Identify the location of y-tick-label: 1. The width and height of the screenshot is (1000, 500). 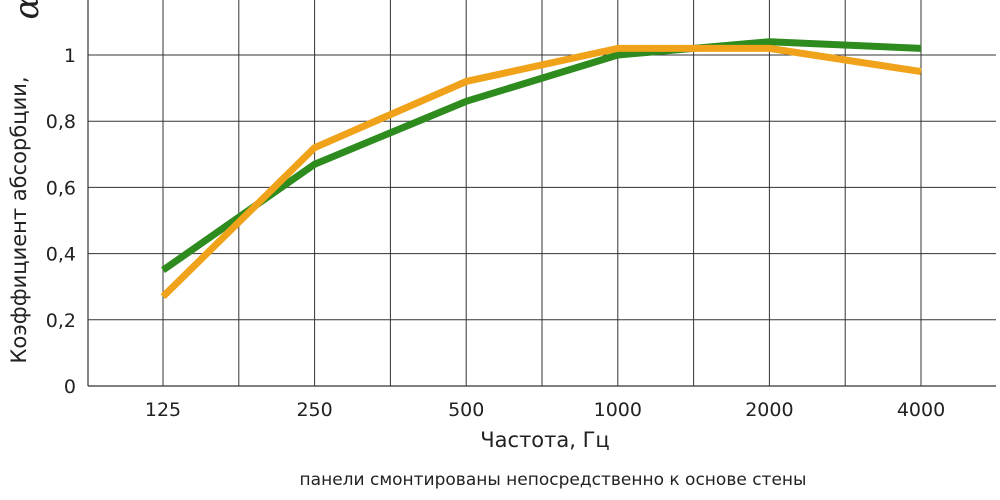
(70, 56).